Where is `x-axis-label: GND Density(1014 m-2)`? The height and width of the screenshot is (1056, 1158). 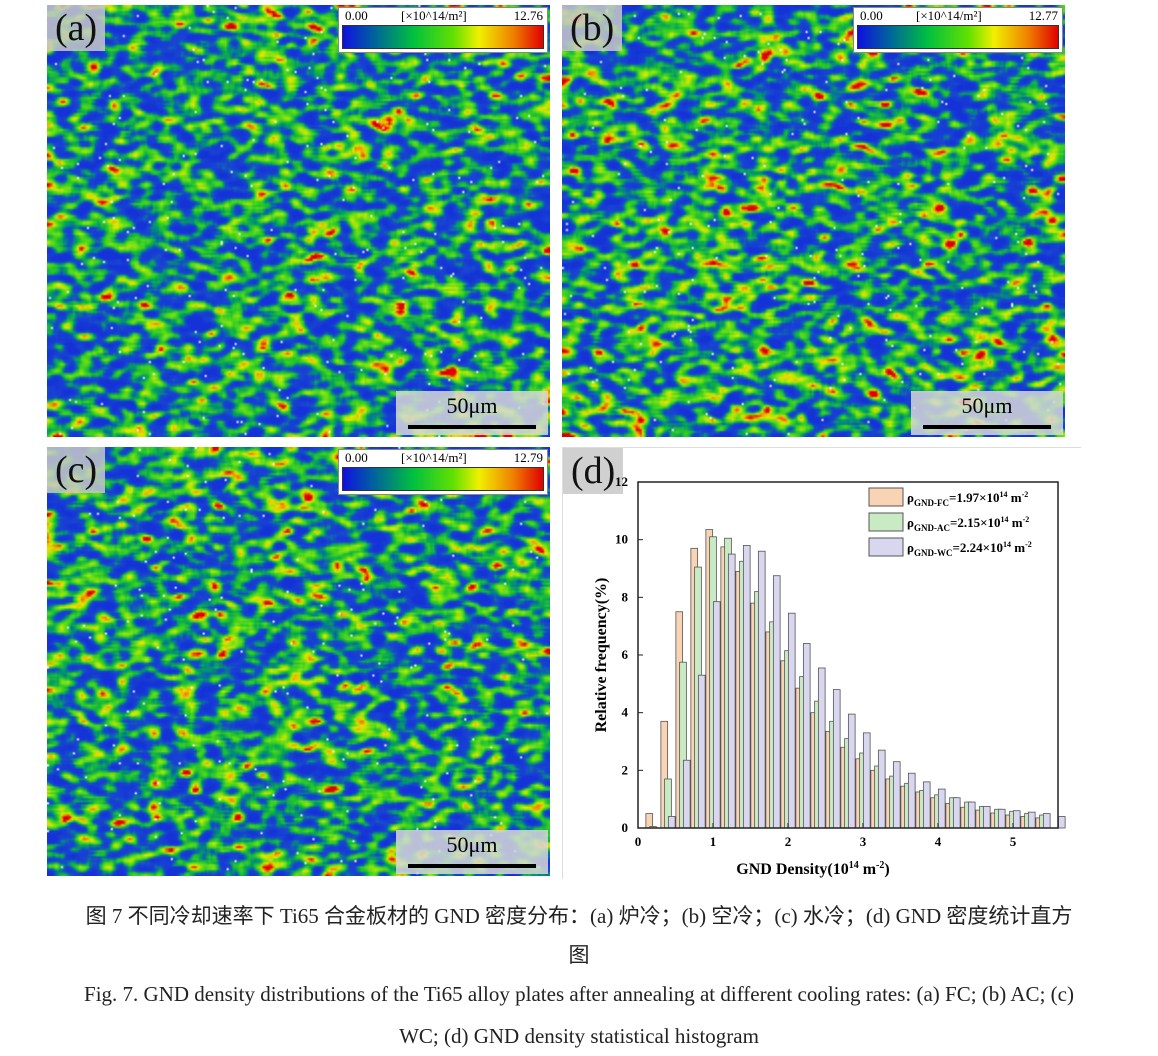 x-axis-label: GND Density(1014 m-2) is located at coordinates (812, 869).